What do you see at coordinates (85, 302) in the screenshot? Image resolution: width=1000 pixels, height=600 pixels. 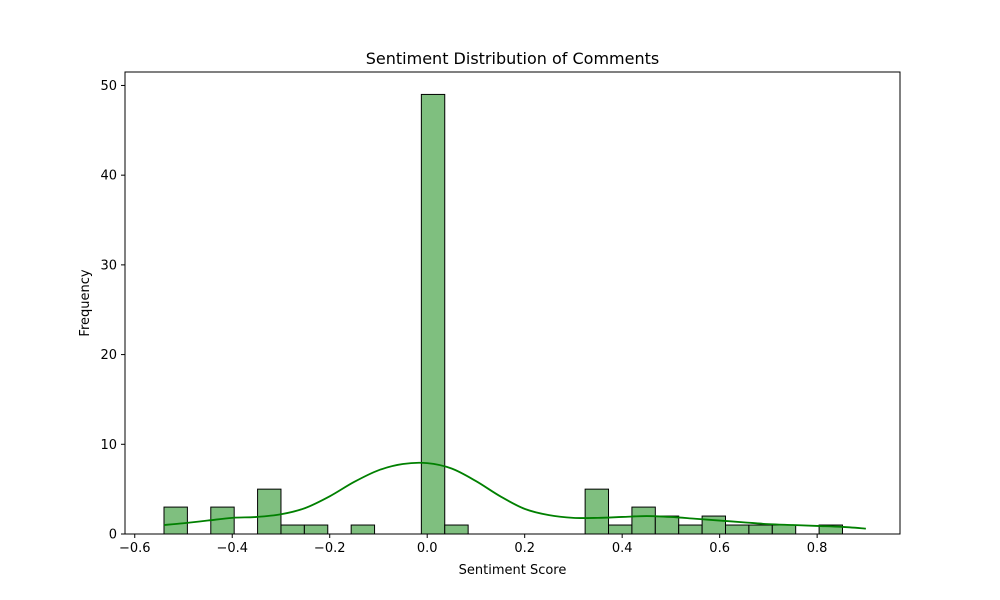 I see `y-axis-label: Frequency` at bounding box center [85, 302].